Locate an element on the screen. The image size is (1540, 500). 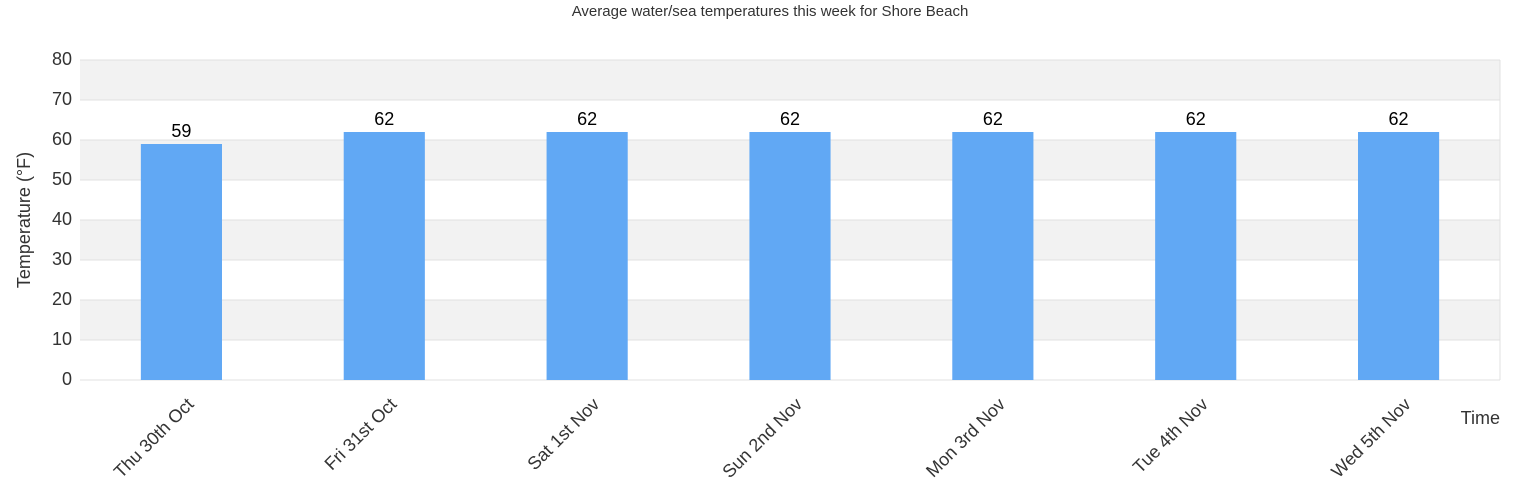
y-axis-label: Temperature (°F) is located at coordinates (24, 220).